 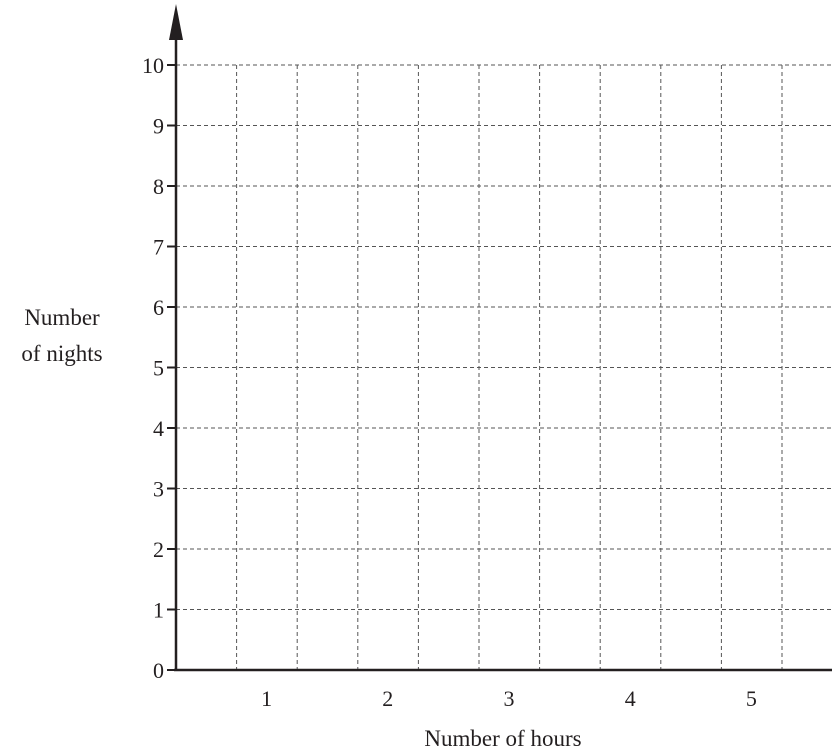 What do you see at coordinates (158, 186) in the screenshot?
I see `y-tick-label: 8` at bounding box center [158, 186].